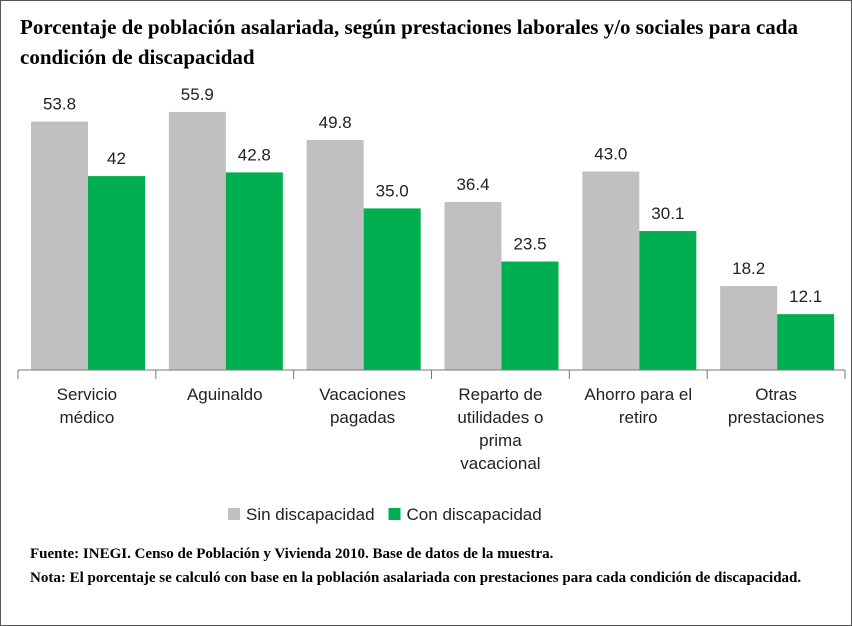 Image resolution: width=852 pixels, height=626 pixels. Describe the element at coordinates (500, 417) in the screenshot. I see `x-tick-label: utilidades o` at that location.